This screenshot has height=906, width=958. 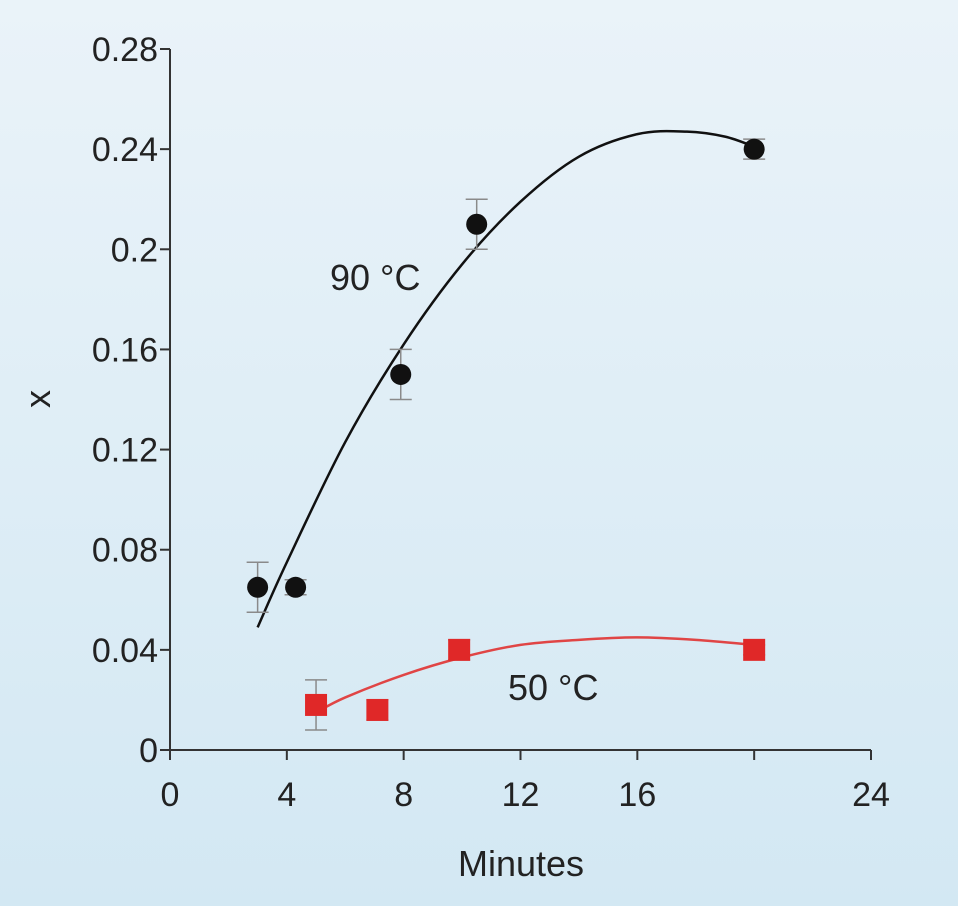 What do you see at coordinates (125, 350) in the screenshot?
I see `y-tick-label-0-16: 0.16` at bounding box center [125, 350].